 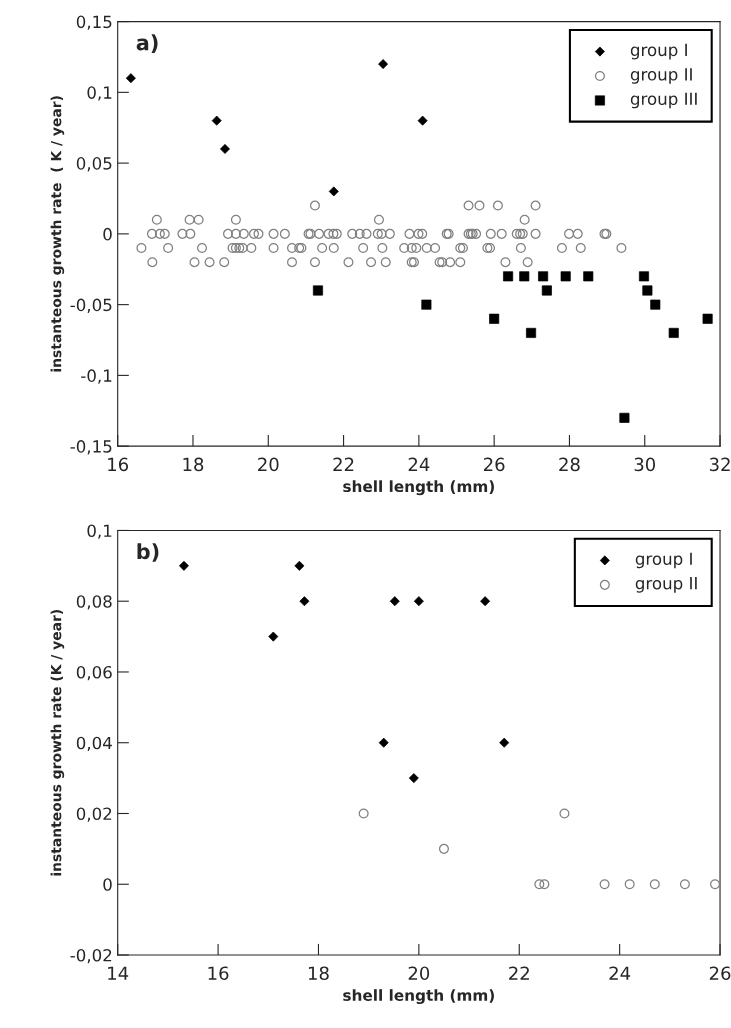 I want to click on y-tick-label: -0,05, so click(x=91, y=305).